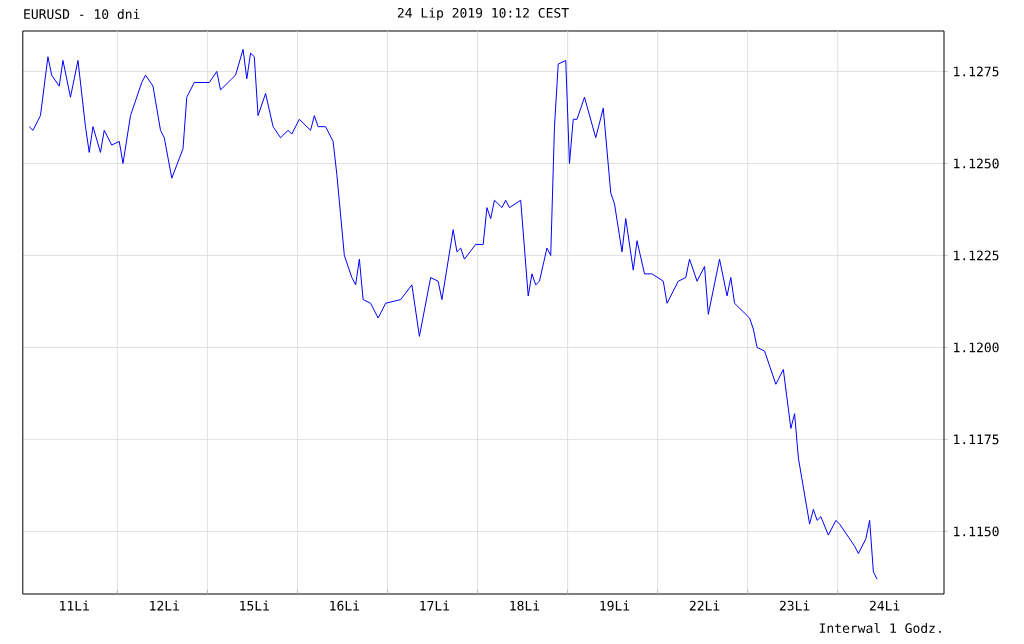 This screenshot has height=644, width=1024. Describe the element at coordinates (976, 71) in the screenshot. I see `y-tick-label: 1.1275` at that location.